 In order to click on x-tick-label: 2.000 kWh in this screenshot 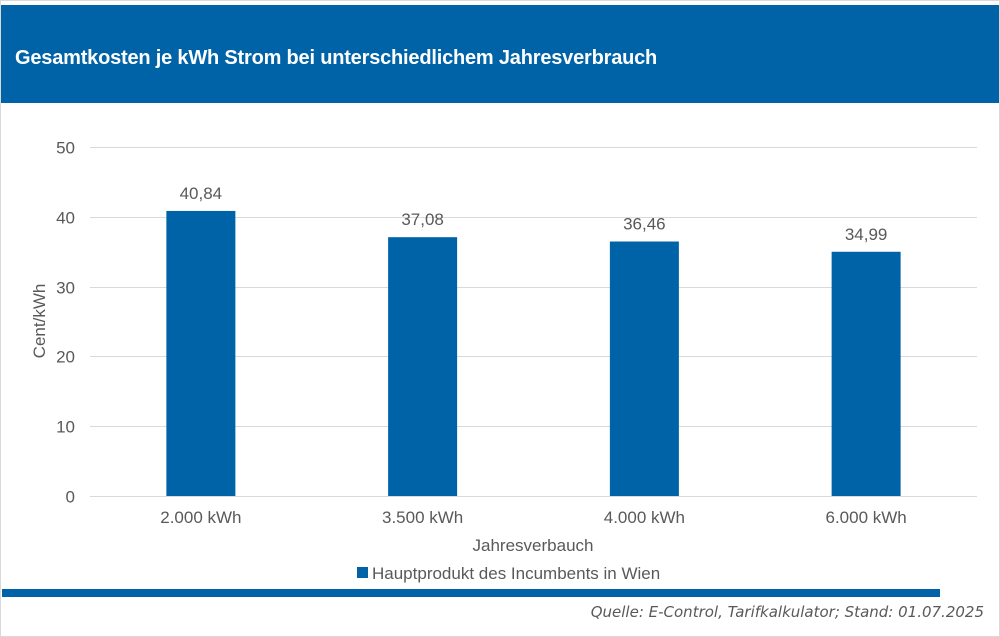, I will do `click(200, 517)`.